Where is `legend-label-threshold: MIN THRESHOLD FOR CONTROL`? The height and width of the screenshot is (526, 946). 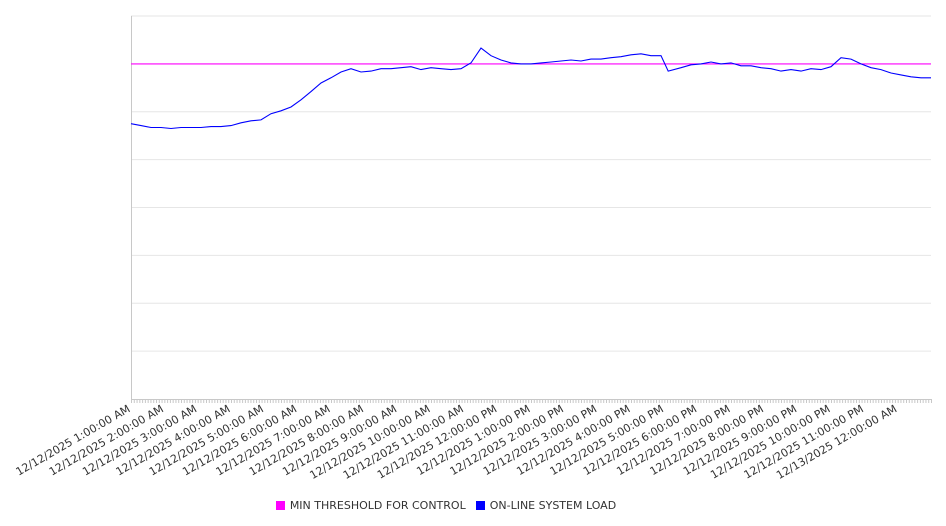 legend-label-threshold: MIN THRESHOLD FOR CONTROL is located at coordinates (377, 505).